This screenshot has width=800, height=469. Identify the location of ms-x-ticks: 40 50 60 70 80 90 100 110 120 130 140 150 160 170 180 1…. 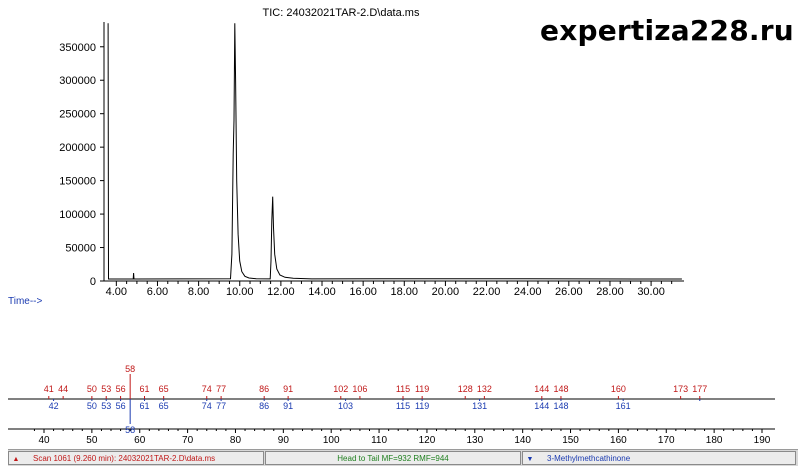
(402, 437).